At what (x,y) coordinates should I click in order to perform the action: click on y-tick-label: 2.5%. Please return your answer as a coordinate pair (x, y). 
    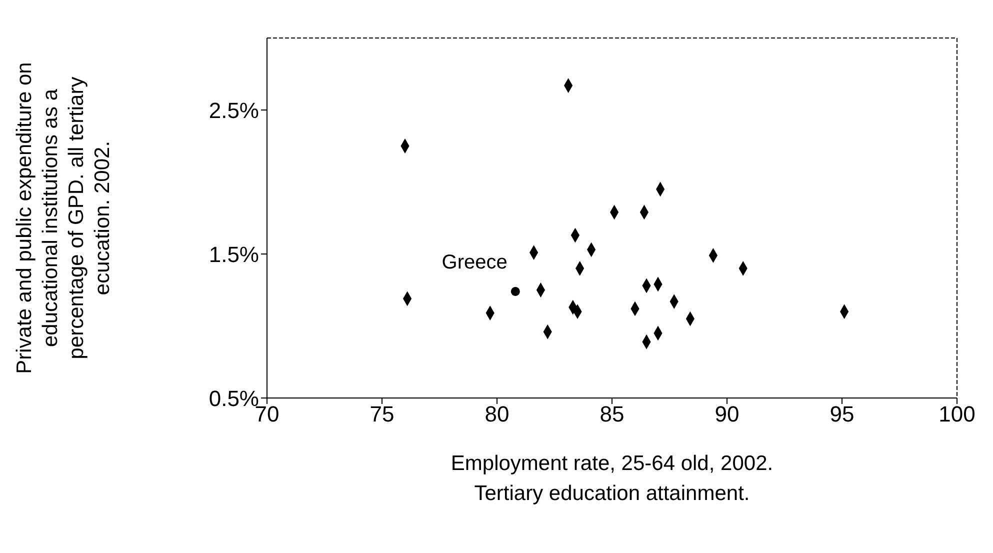
    Looking at the image, I should click on (233, 110).